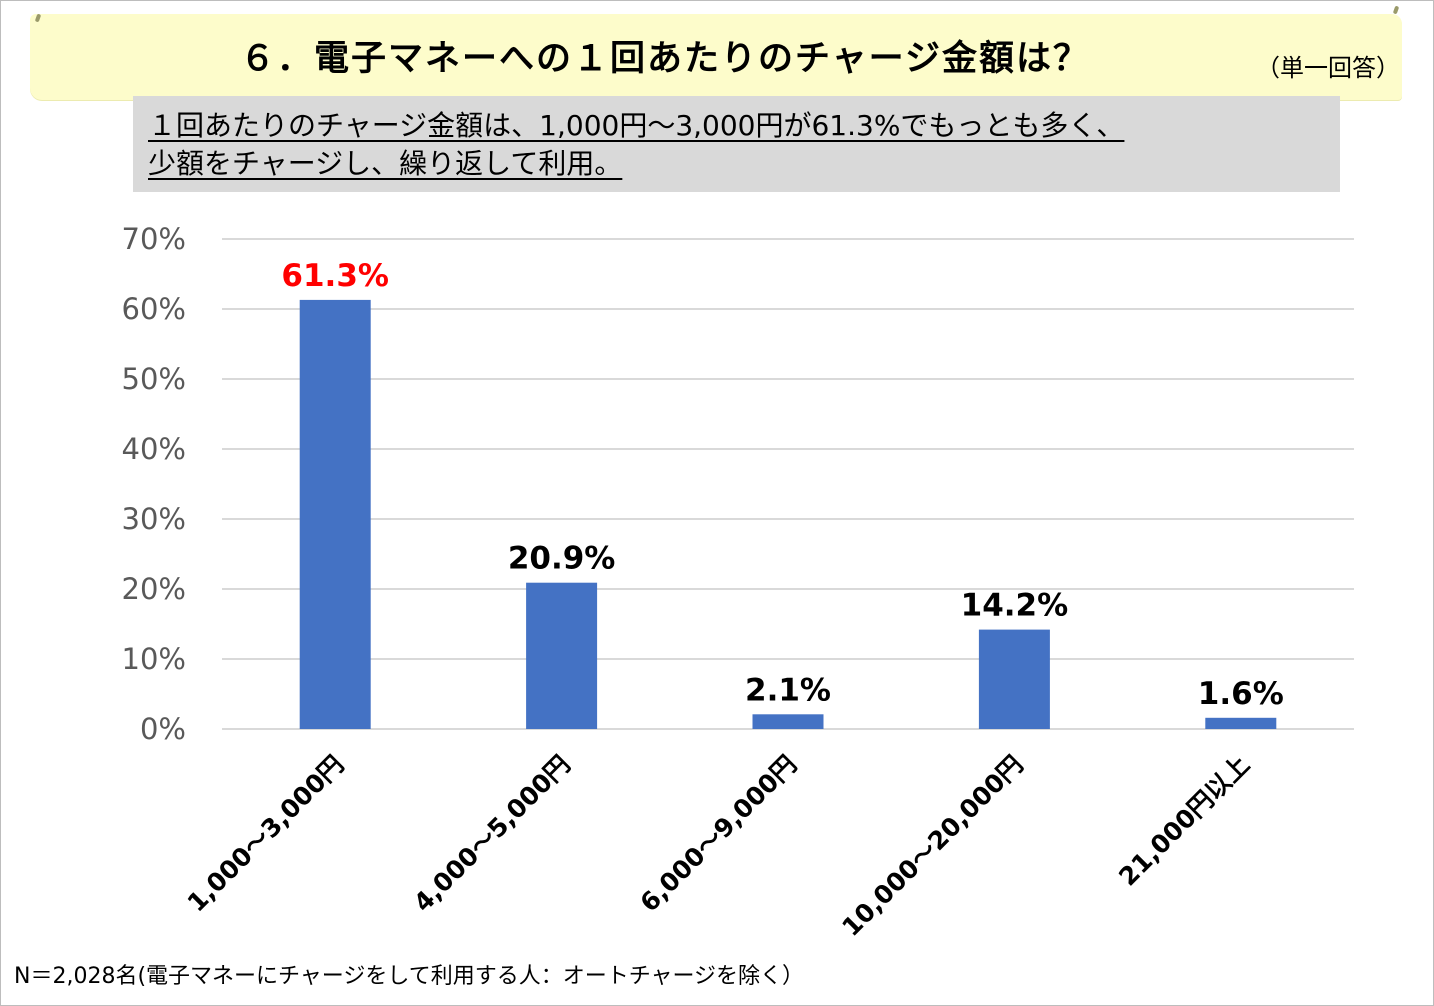 This screenshot has height=1006, width=1434. Describe the element at coordinates (1241, 694) in the screenshot. I see `data-label: 1.6%` at that location.